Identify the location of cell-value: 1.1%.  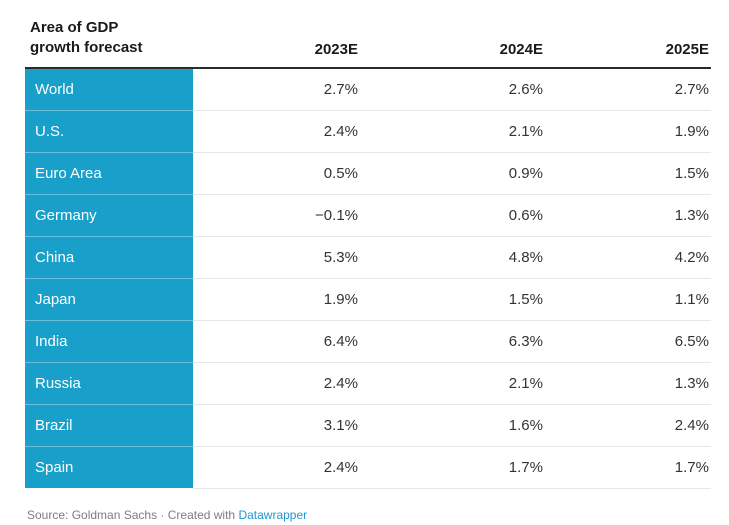
(628, 299).